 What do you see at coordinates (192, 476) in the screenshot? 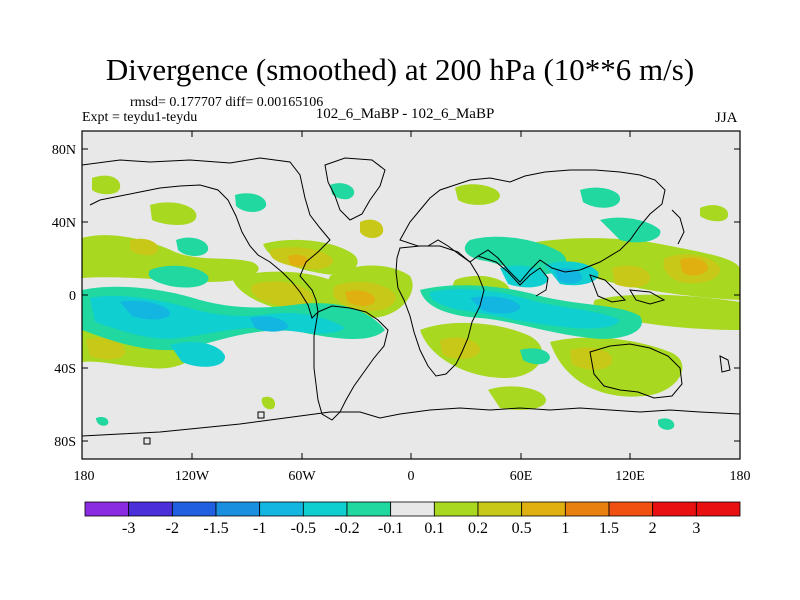
I see `lon-label-120w: 120W` at bounding box center [192, 476].